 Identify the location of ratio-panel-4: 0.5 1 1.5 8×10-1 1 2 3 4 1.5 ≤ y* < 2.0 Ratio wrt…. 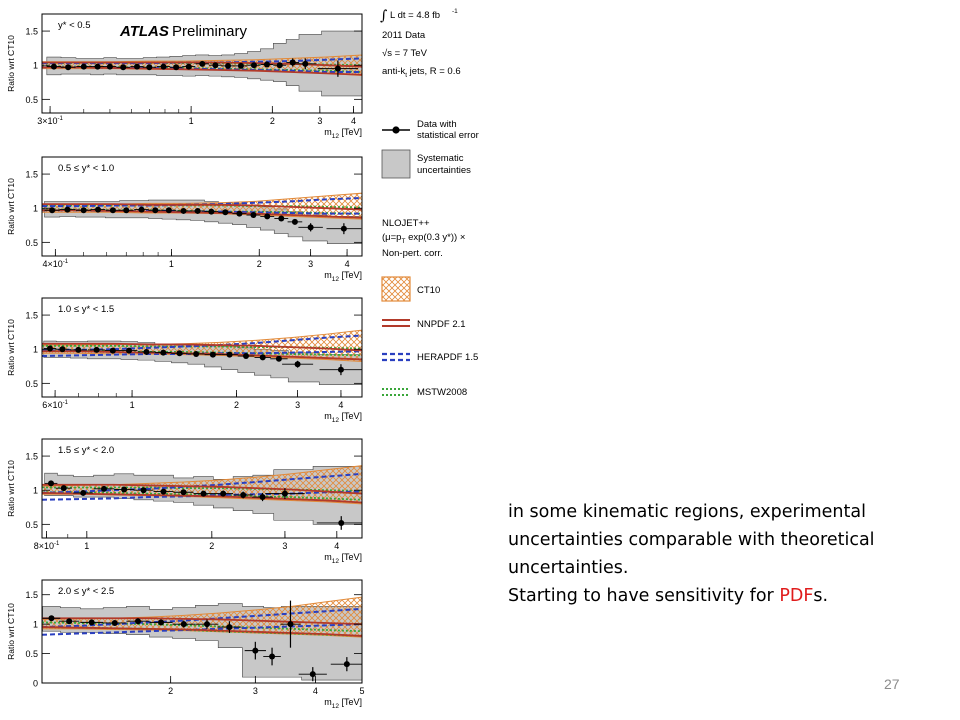
(184, 501).